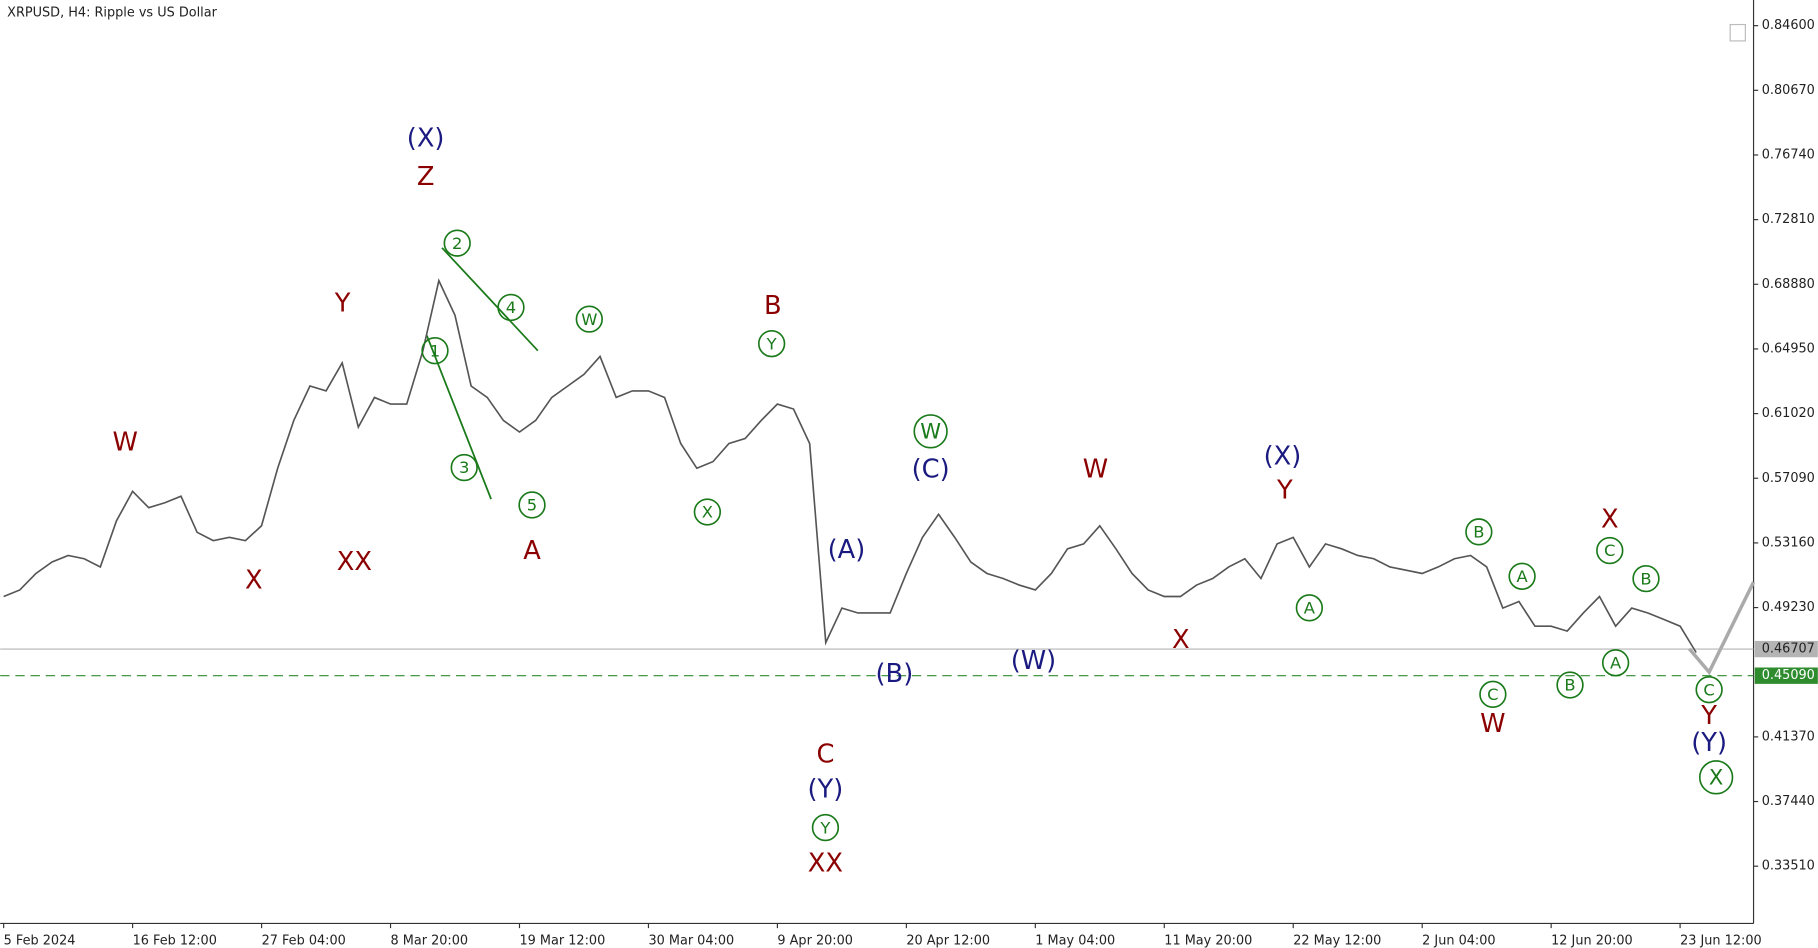 Image resolution: width=1818 pixels, height=948 pixels. I want to click on x-tick-label: 22 May 12:00, so click(1337, 940).